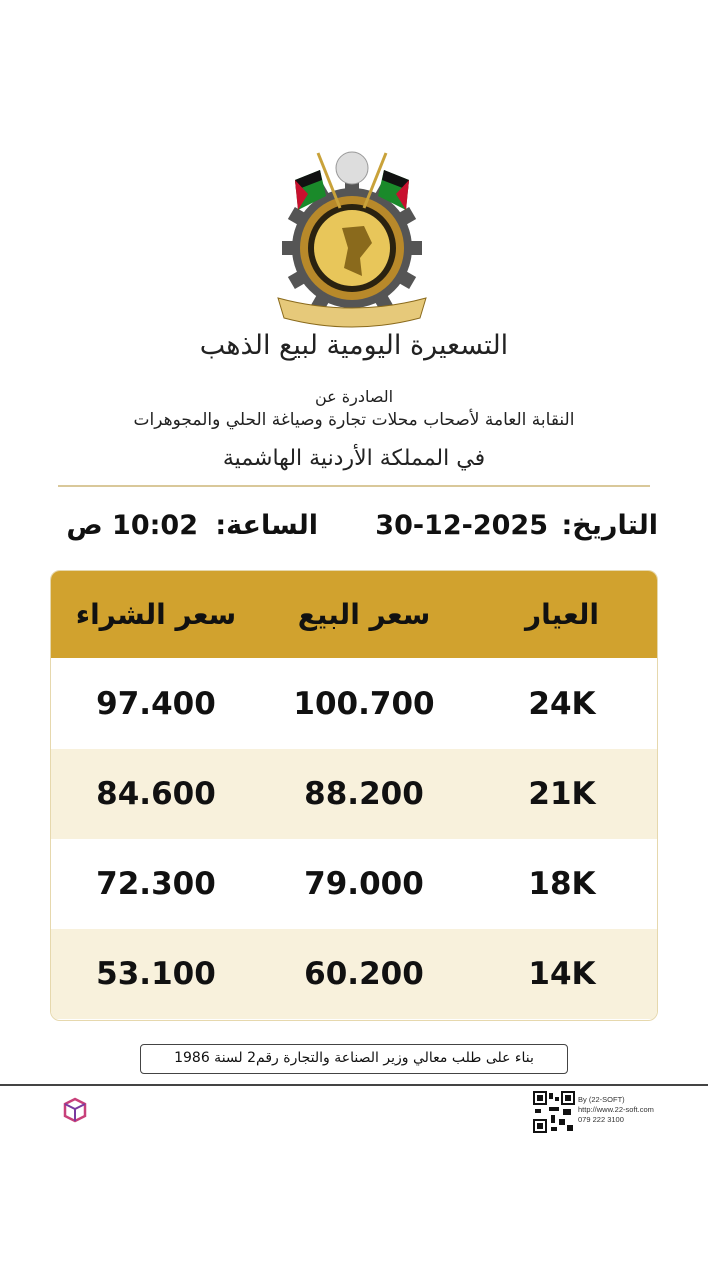 This screenshot has width=708, height=1280. I want to click on column-header-karat: العيار, so click(562, 614).